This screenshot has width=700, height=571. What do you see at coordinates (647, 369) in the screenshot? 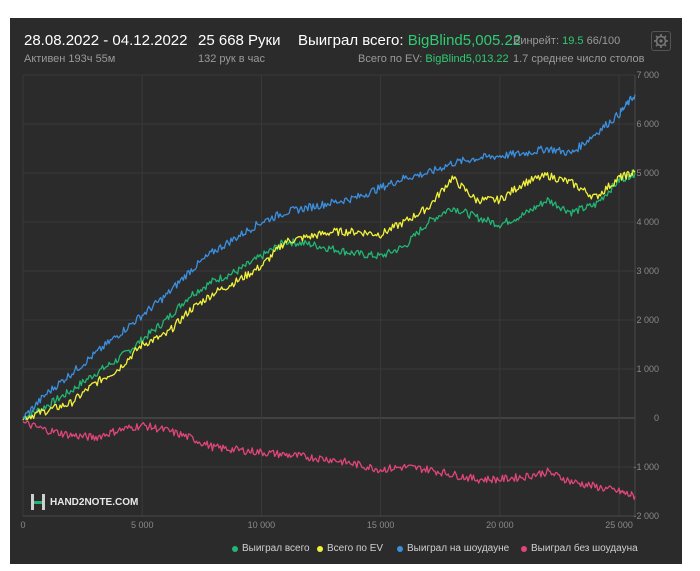
I see `y-tick-label: 1 000` at bounding box center [647, 369].